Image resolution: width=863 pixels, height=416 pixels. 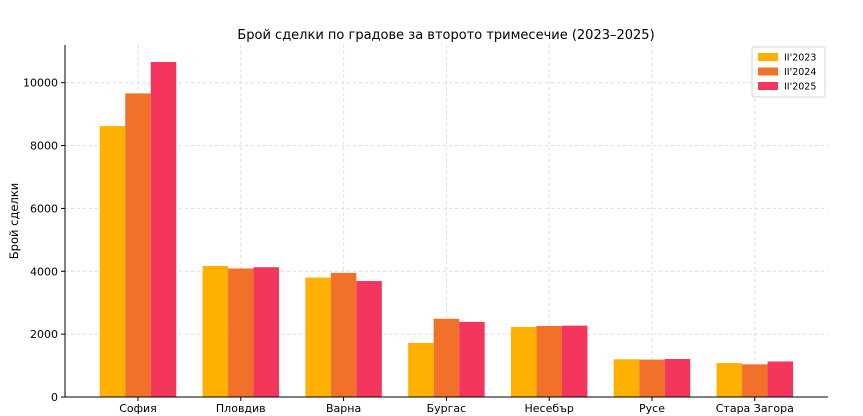 What do you see at coordinates (800, 87) in the screenshot?
I see `legend-label-2: II'2025` at bounding box center [800, 87].